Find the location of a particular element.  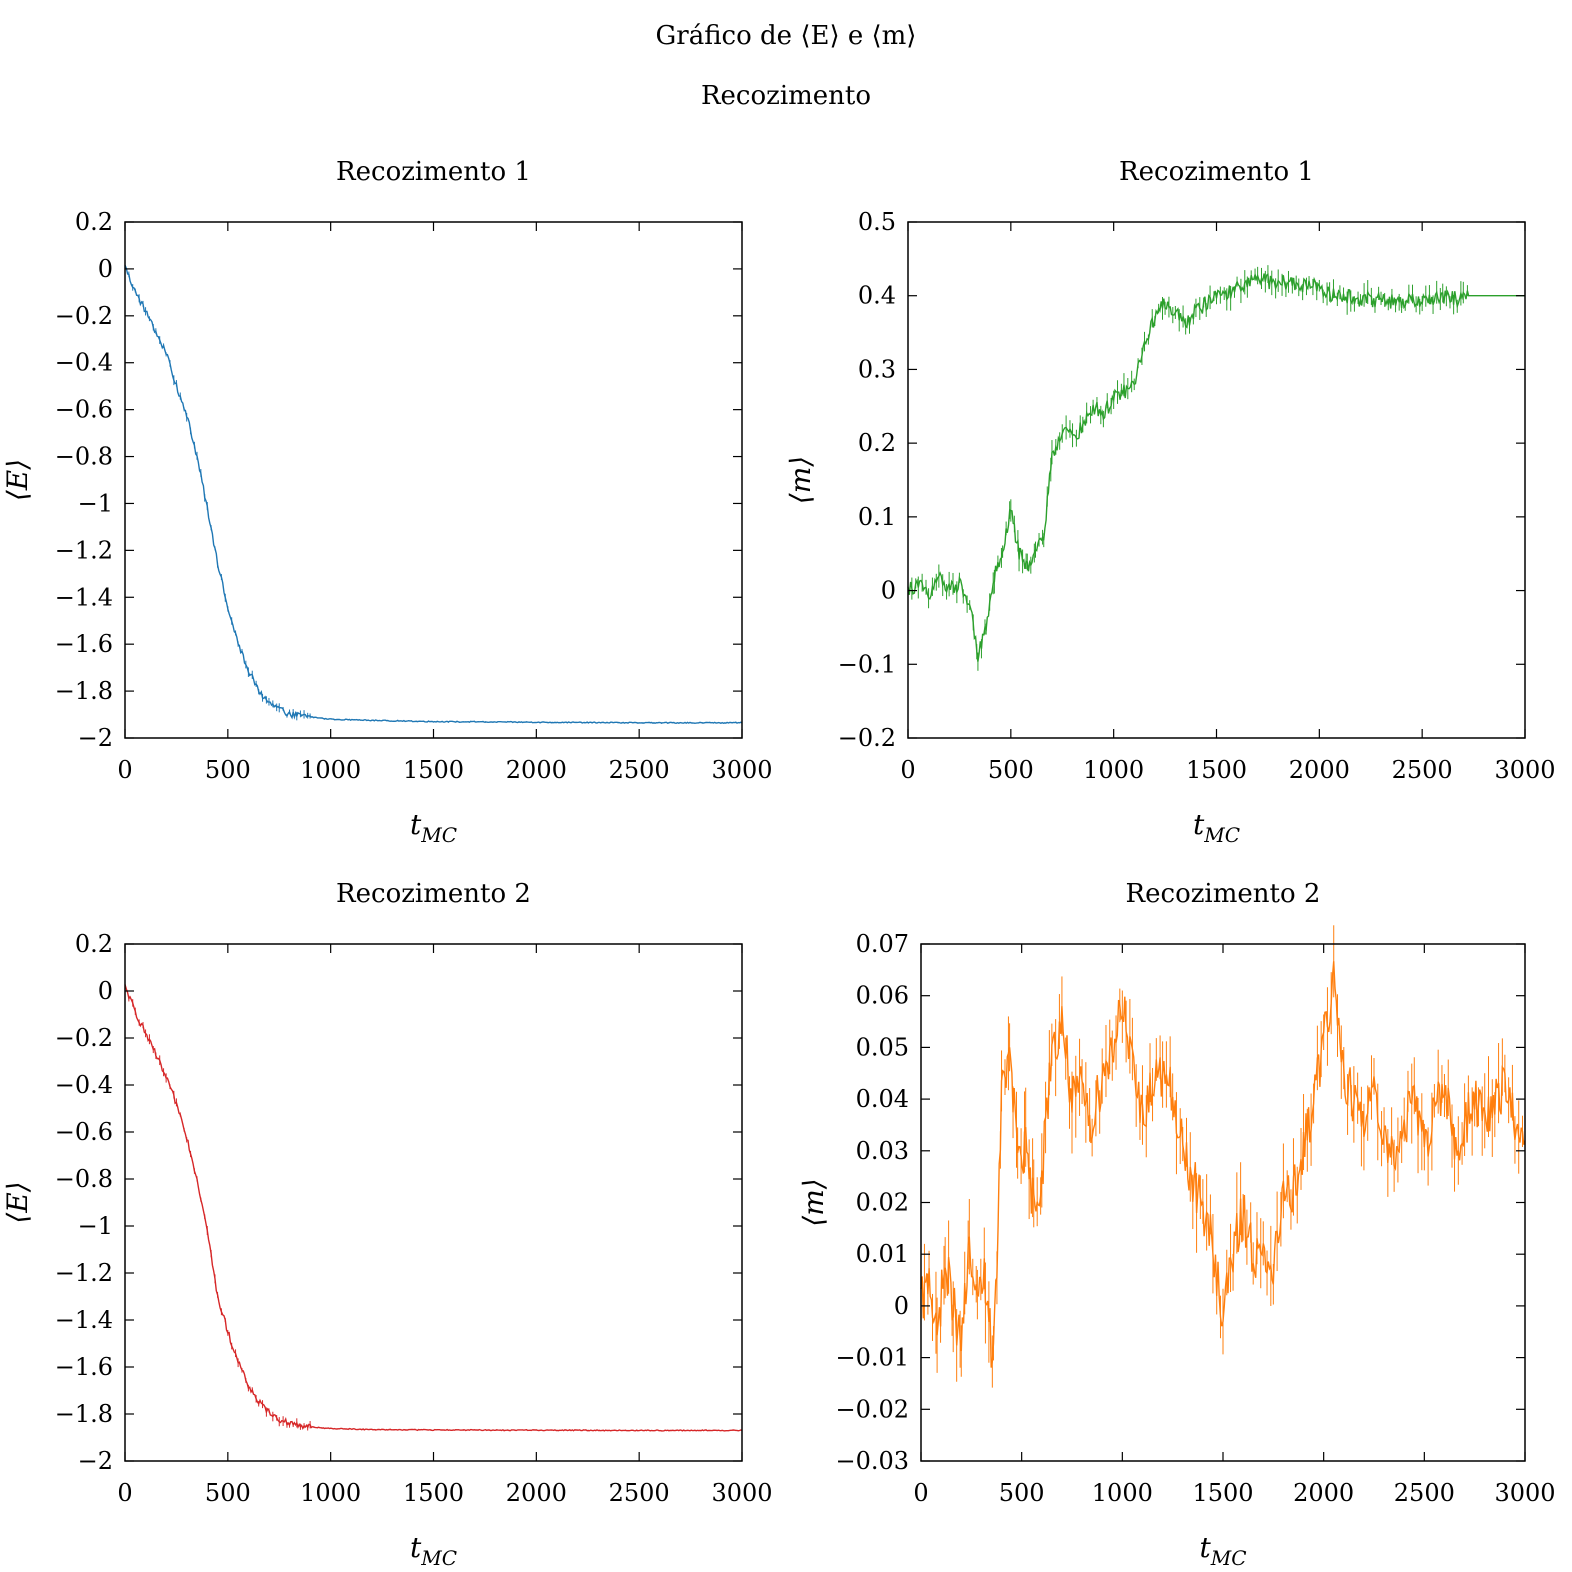

y-tick-label: 0.02 is located at coordinates (882, 1203).